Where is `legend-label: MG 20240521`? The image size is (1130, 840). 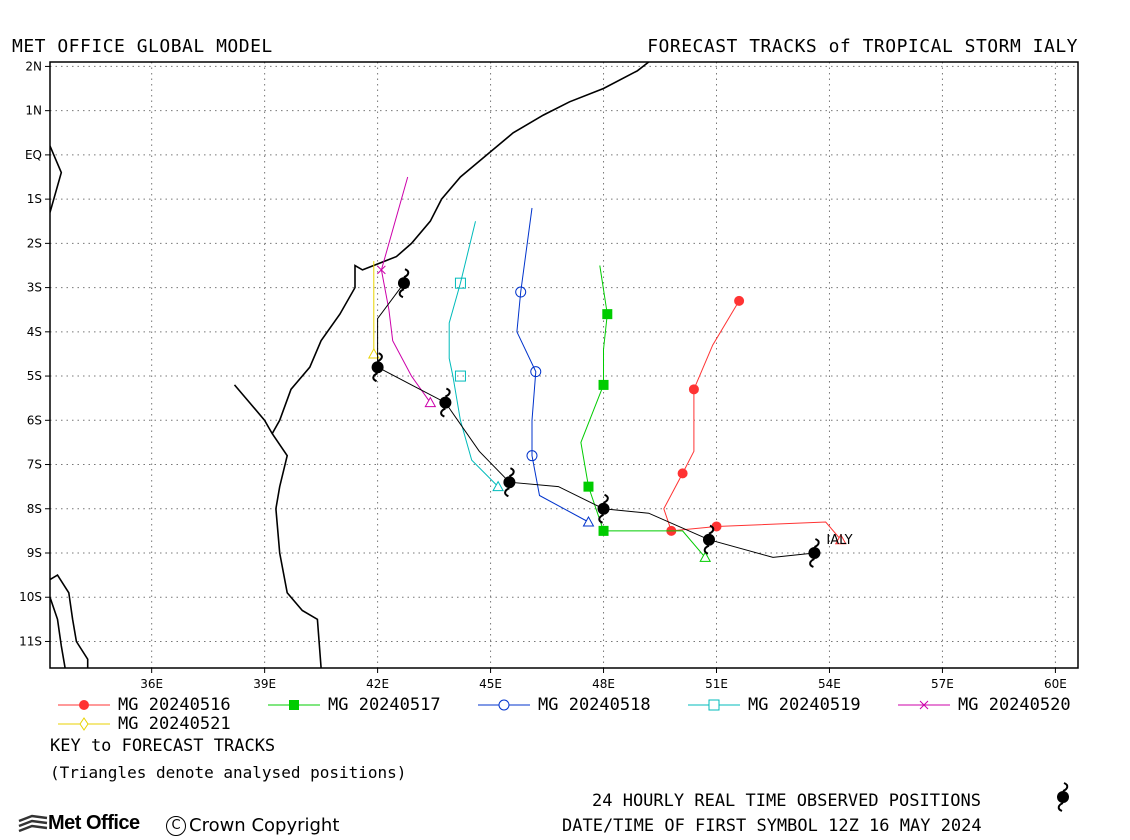
legend-label: MG 20240521 is located at coordinates (174, 724).